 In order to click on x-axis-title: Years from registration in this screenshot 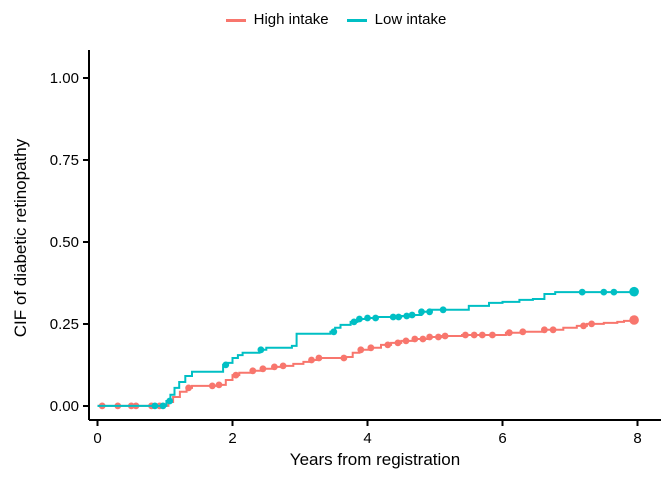, I will do `click(375, 459)`.